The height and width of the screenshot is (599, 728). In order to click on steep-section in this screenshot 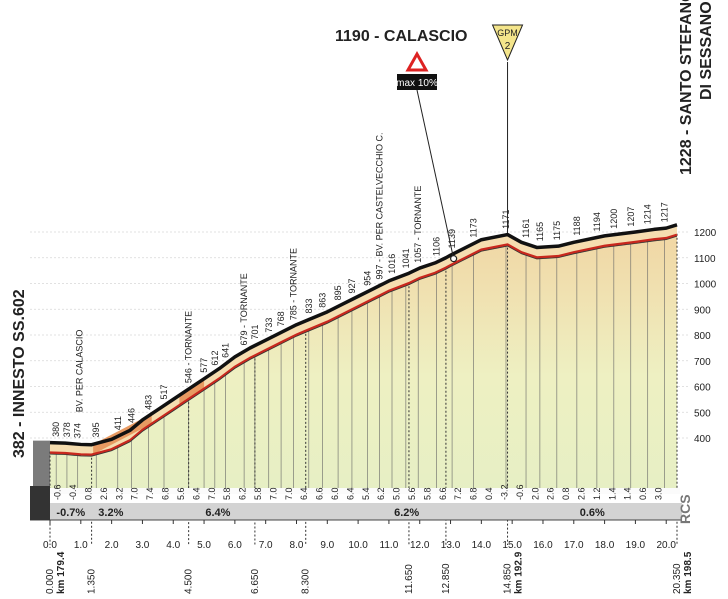, I will do `click(192, 392)`.